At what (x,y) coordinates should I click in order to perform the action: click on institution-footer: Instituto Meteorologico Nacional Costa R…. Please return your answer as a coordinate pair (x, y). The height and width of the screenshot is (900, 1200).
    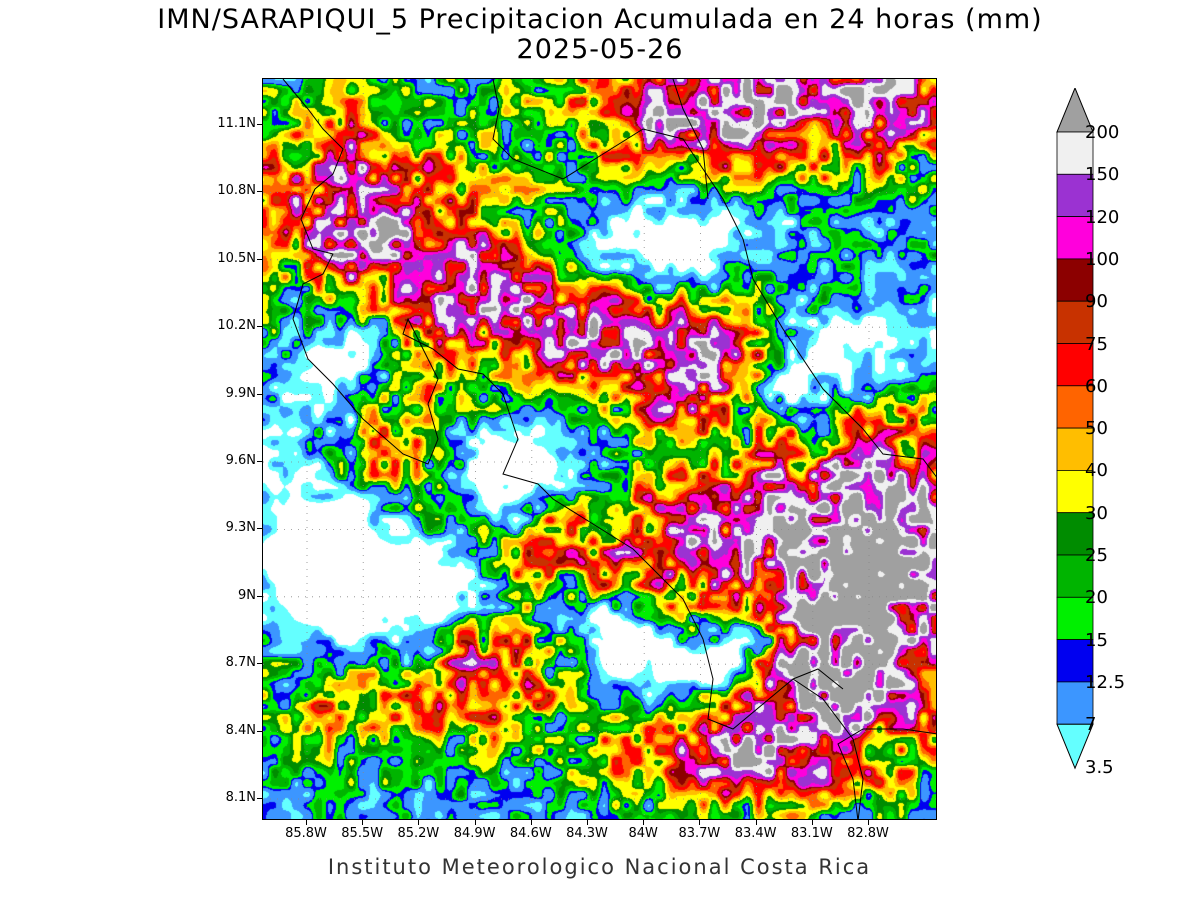
    Looking at the image, I should click on (599, 867).